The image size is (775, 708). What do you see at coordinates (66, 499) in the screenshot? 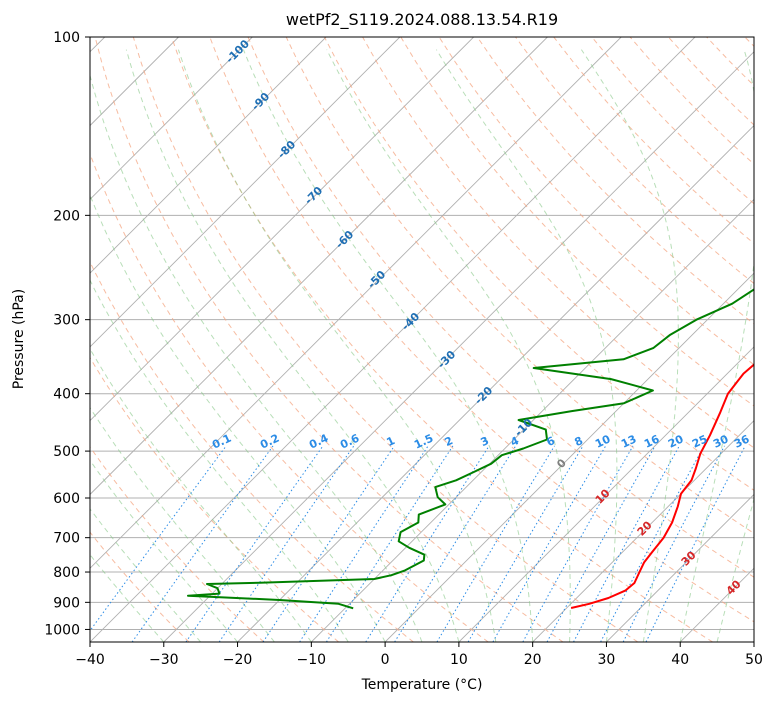
I see `y-tick-label: 600` at bounding box center [66, 499].